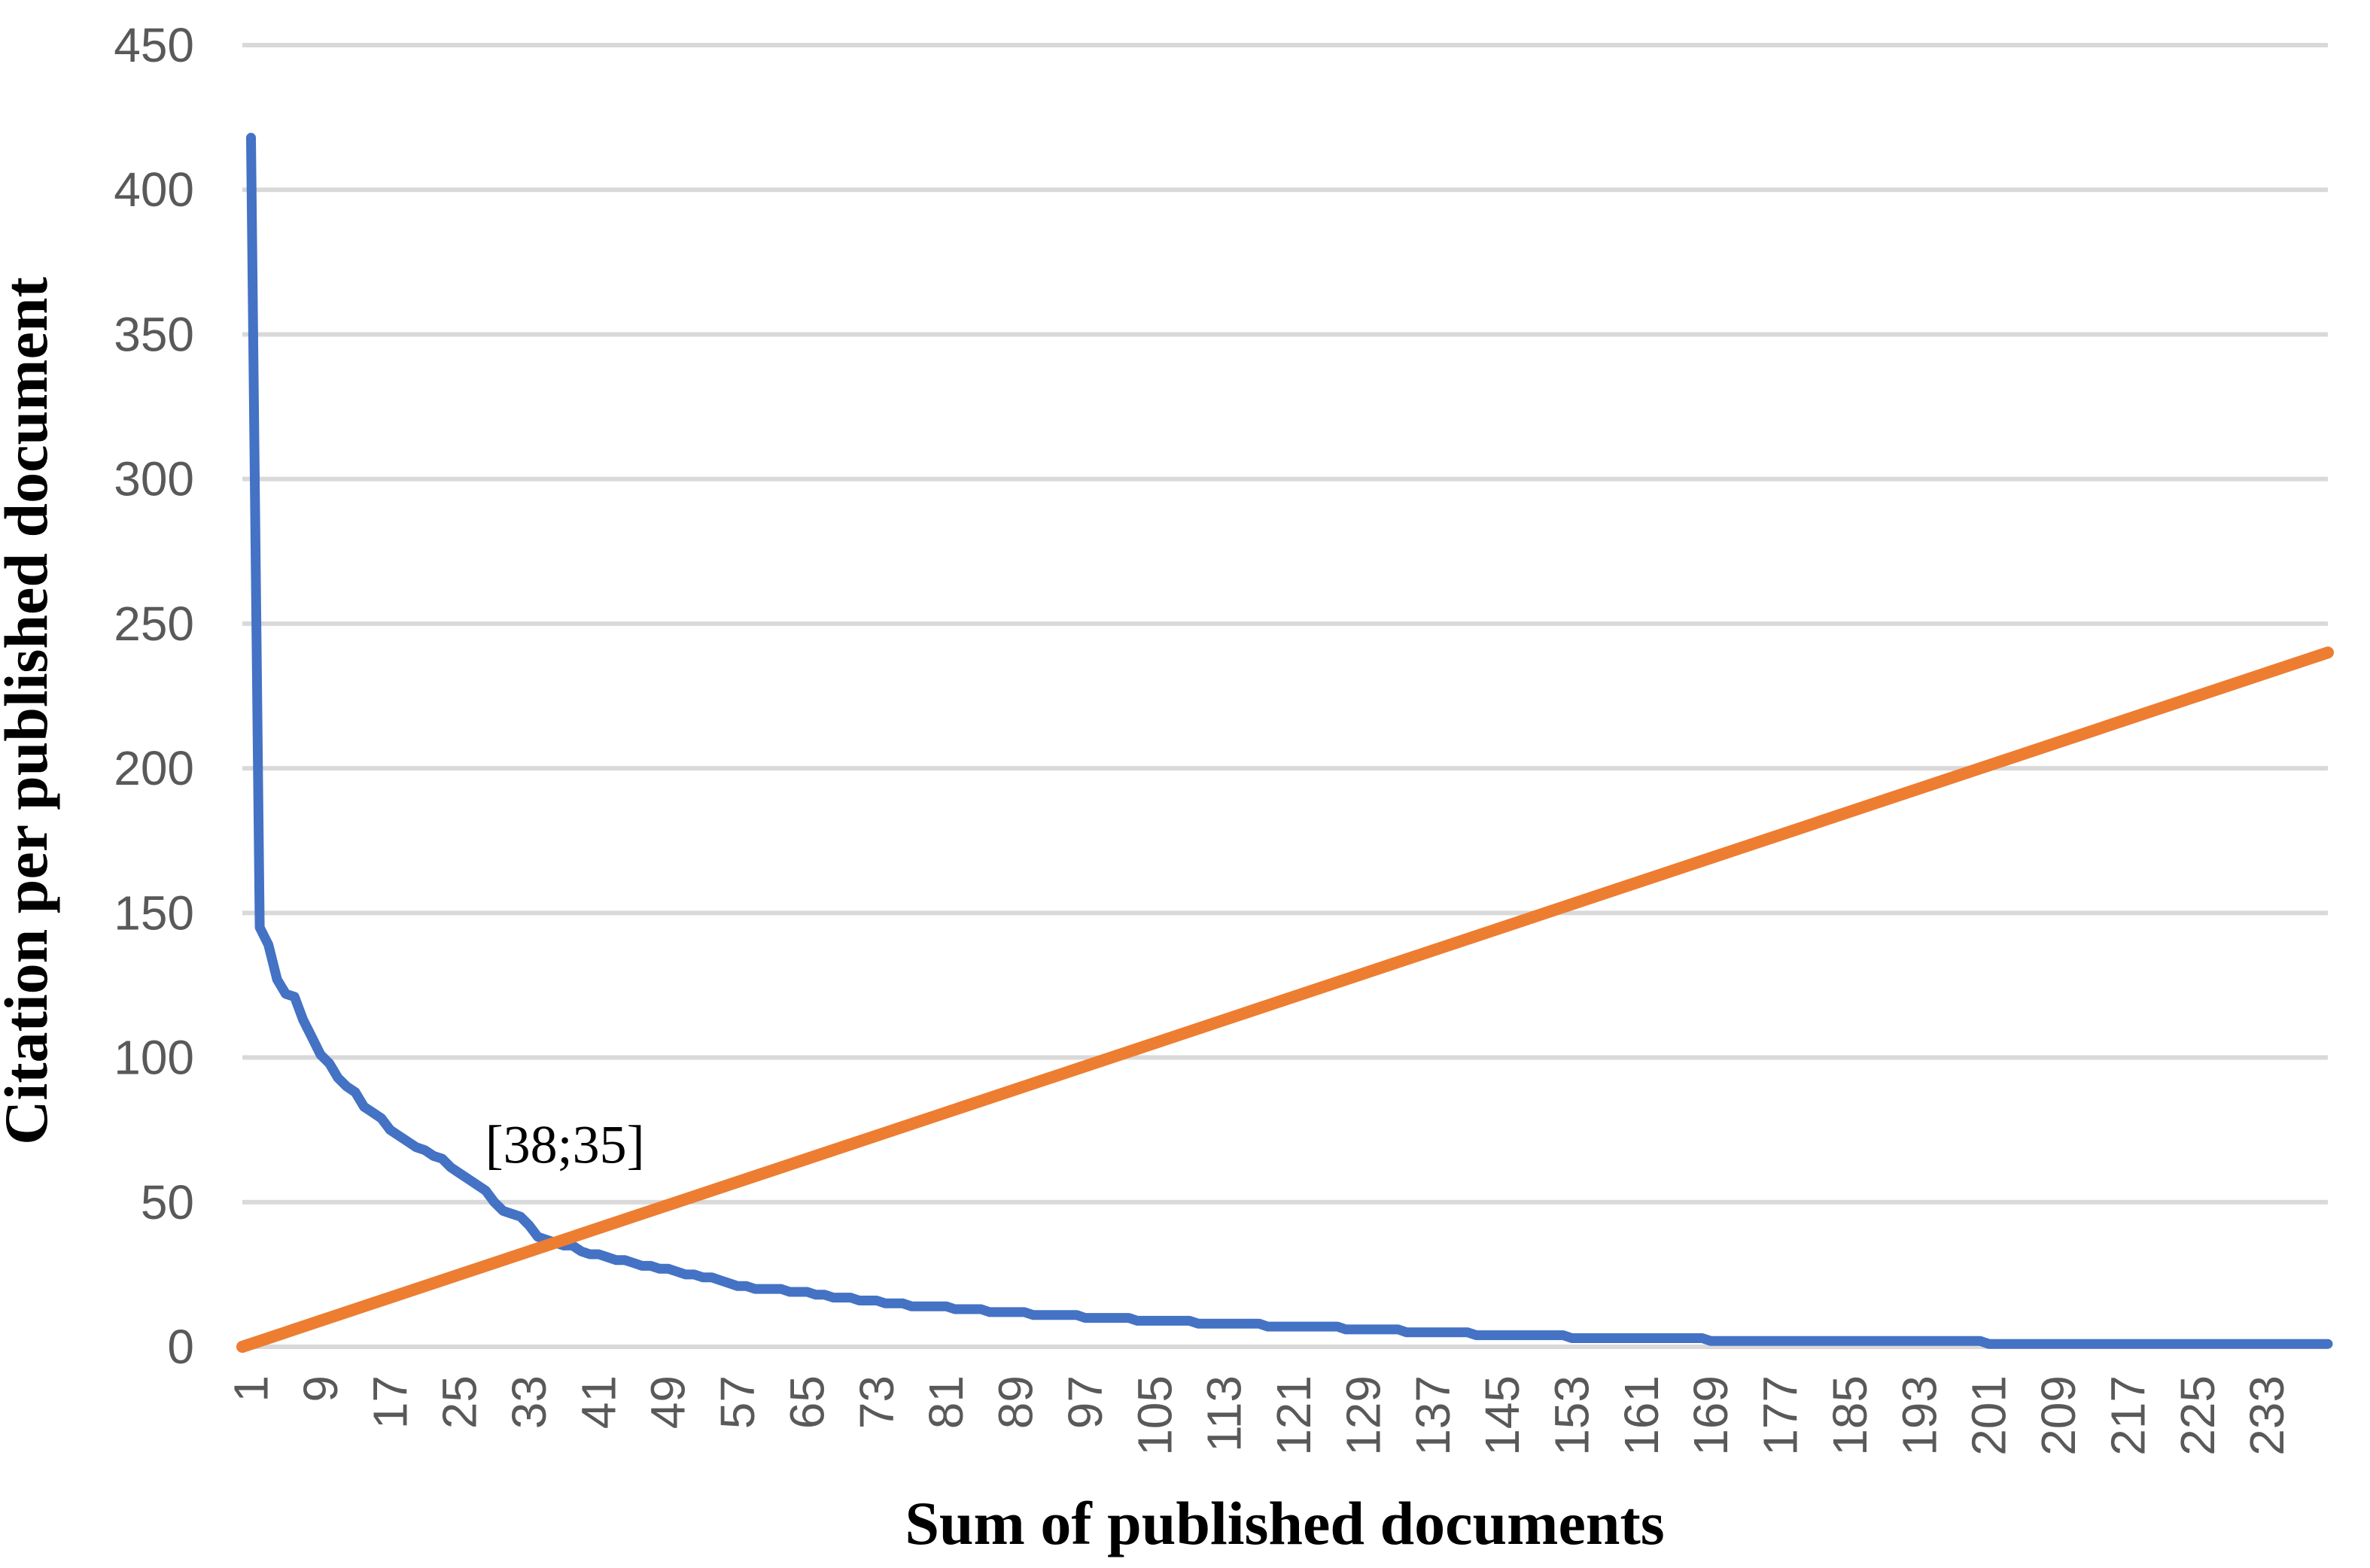 The image size is (2370, 1568). What do you see at coordinates (390, 1402) in the screenshot?
I see `x-tick-label: 17` at bounding box center [390, 1402].